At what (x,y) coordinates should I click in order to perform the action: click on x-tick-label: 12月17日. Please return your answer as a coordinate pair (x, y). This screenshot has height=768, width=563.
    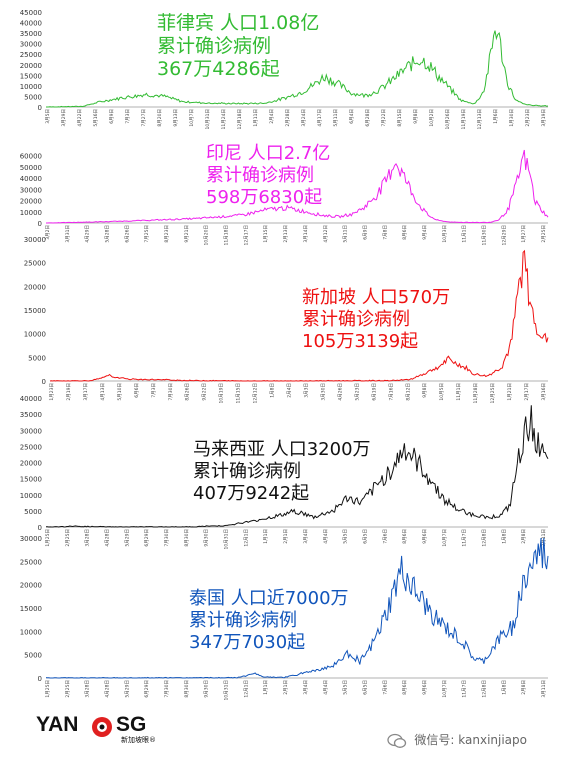
    Looking at the image, I should click on (246, 235).